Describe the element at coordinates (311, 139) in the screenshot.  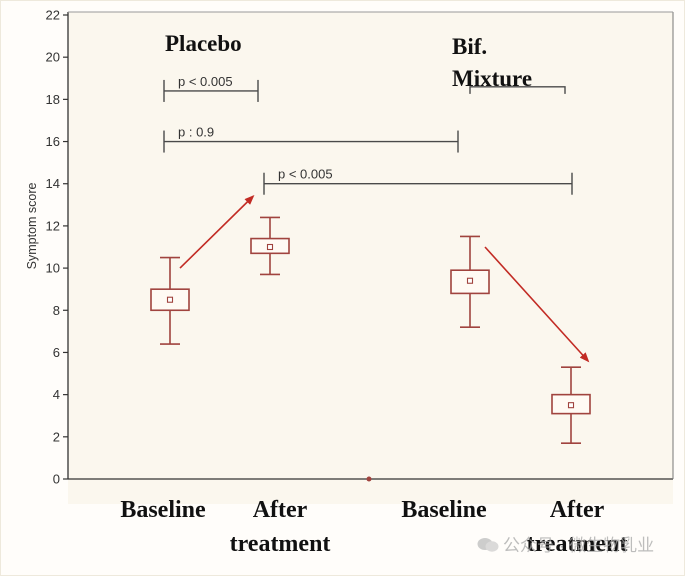
I see `significance-bracket: p : 0.9` at that location.